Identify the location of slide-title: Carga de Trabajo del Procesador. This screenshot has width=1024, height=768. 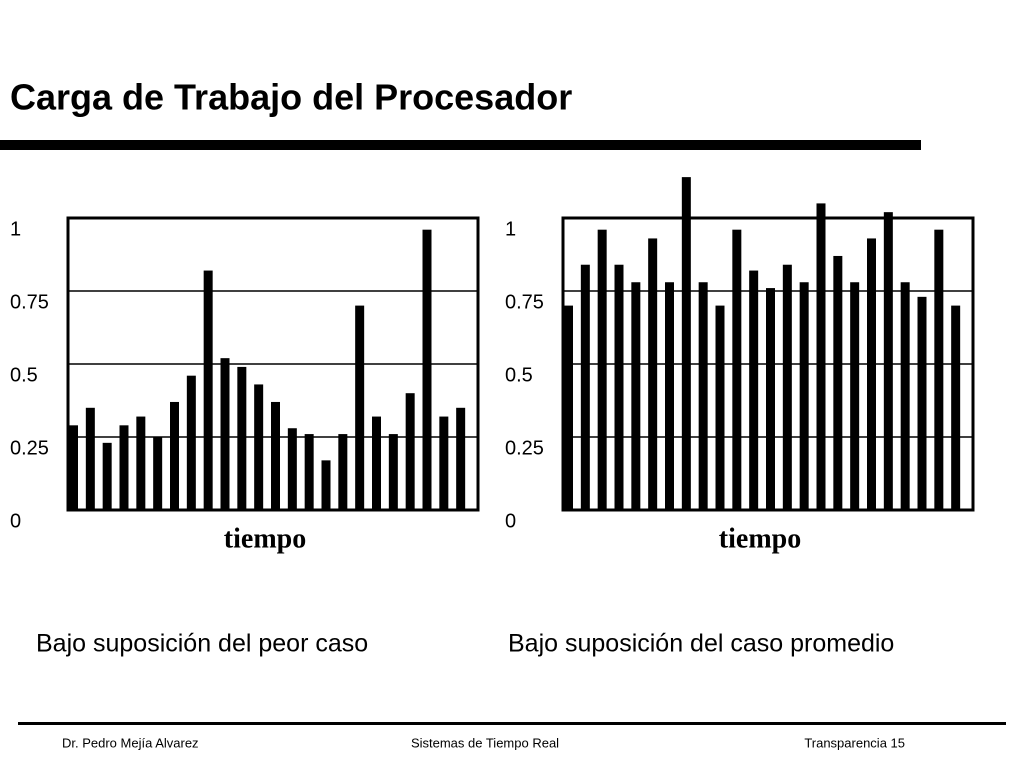
(291, 97).